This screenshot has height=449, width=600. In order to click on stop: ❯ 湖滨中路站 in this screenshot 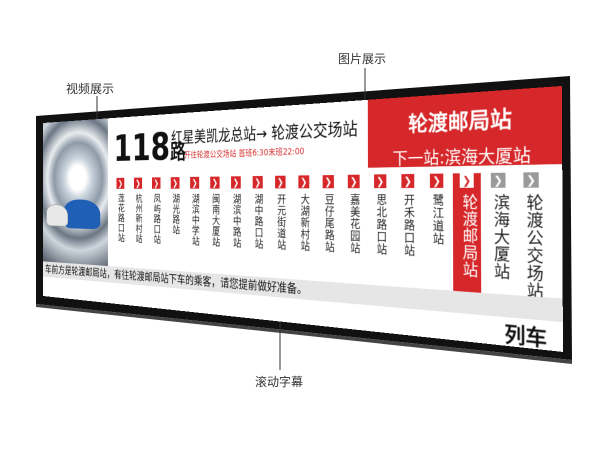, I will do `click(236, 228)`.